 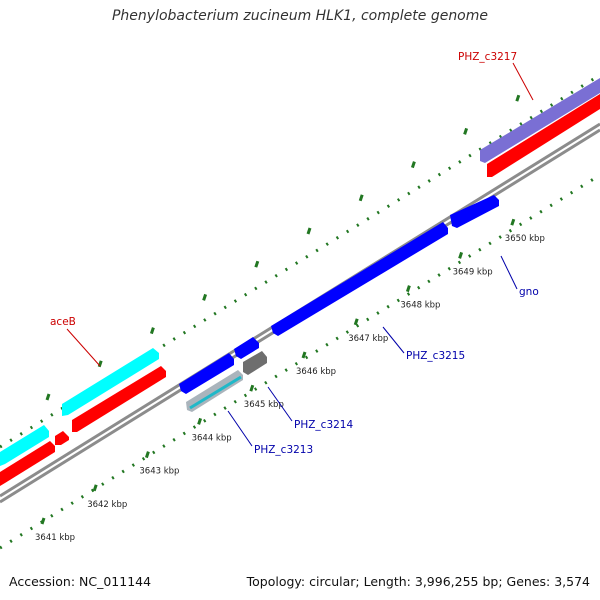 What do you see at coordinates (435, 356) in the screenshot?
I see `gene-label-phz-c3215: PHZ_c3215` at bounding box center [435, 356].